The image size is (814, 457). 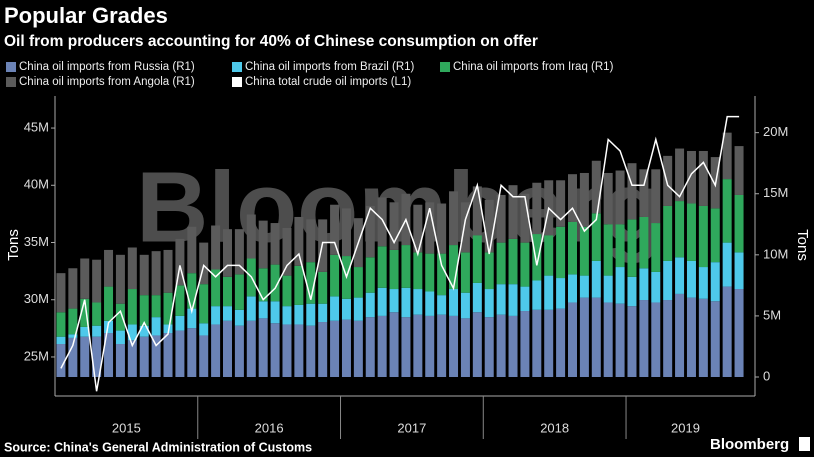 I want to click on y2-tick-label: 10M, so click(x=775, y=253).